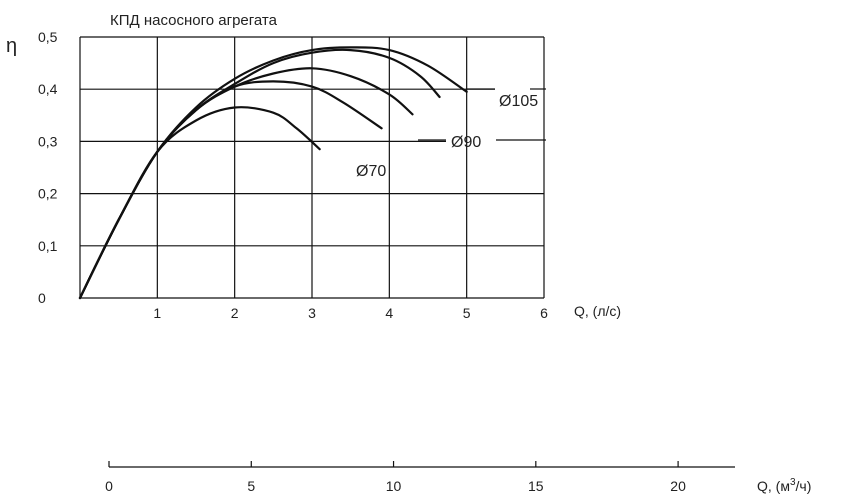  I want to click on y-tick-0: 0, so click(42, 298).